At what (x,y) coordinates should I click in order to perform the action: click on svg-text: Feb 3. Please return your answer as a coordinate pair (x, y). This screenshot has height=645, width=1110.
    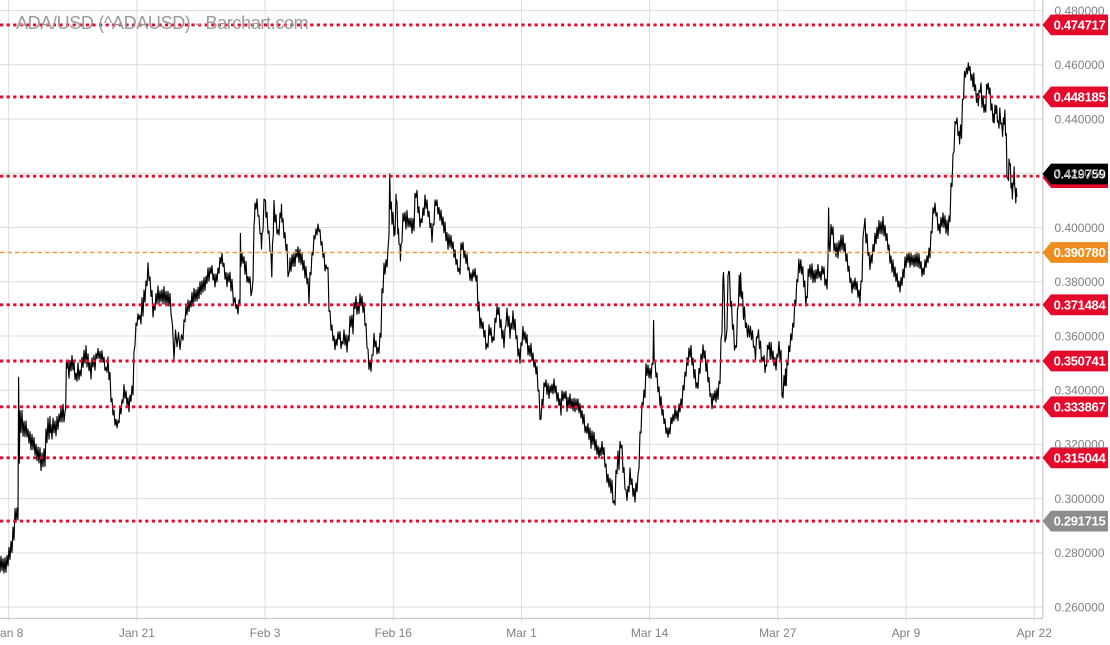
    Looking at the image, I should click on (265, 633).